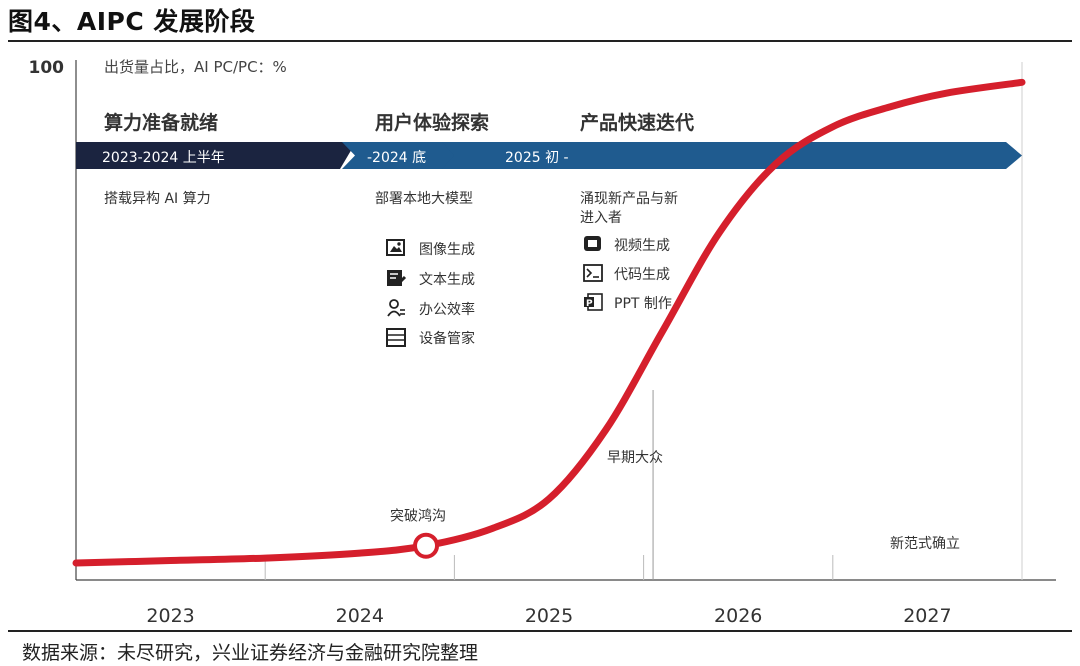  What do you see at coordinates (432, 122) in the screenshot?
I see `phase-heading-2: 用户体验探索` at bounding box center [432, 122].